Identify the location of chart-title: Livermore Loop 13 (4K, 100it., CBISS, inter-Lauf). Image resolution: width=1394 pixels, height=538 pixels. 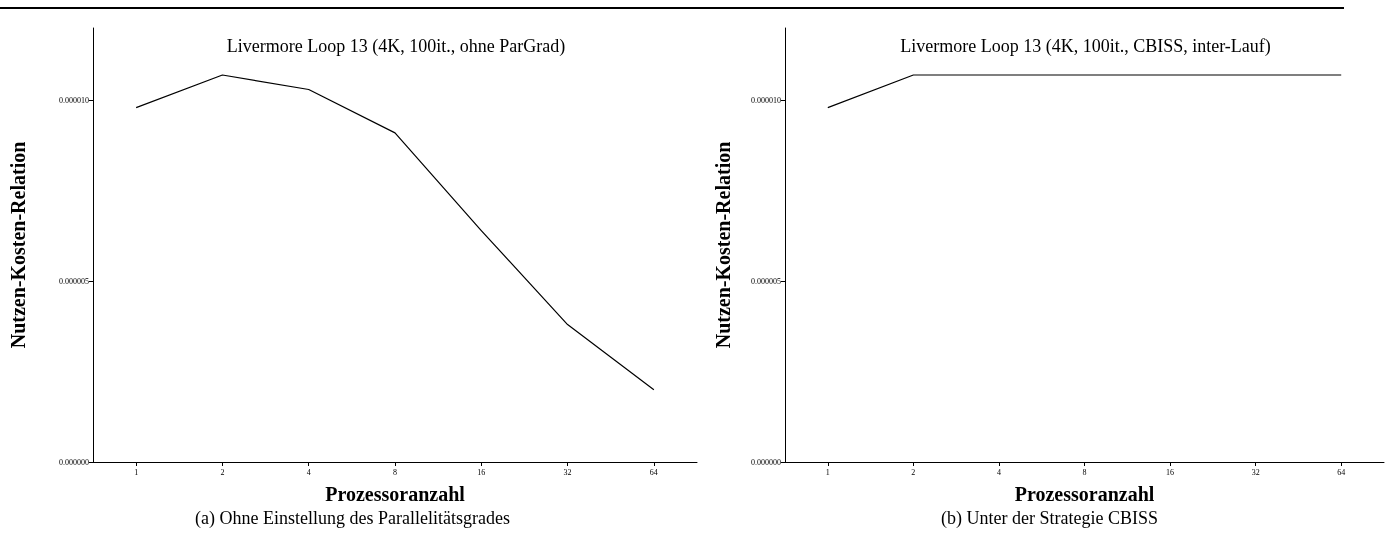
(1085, 46).